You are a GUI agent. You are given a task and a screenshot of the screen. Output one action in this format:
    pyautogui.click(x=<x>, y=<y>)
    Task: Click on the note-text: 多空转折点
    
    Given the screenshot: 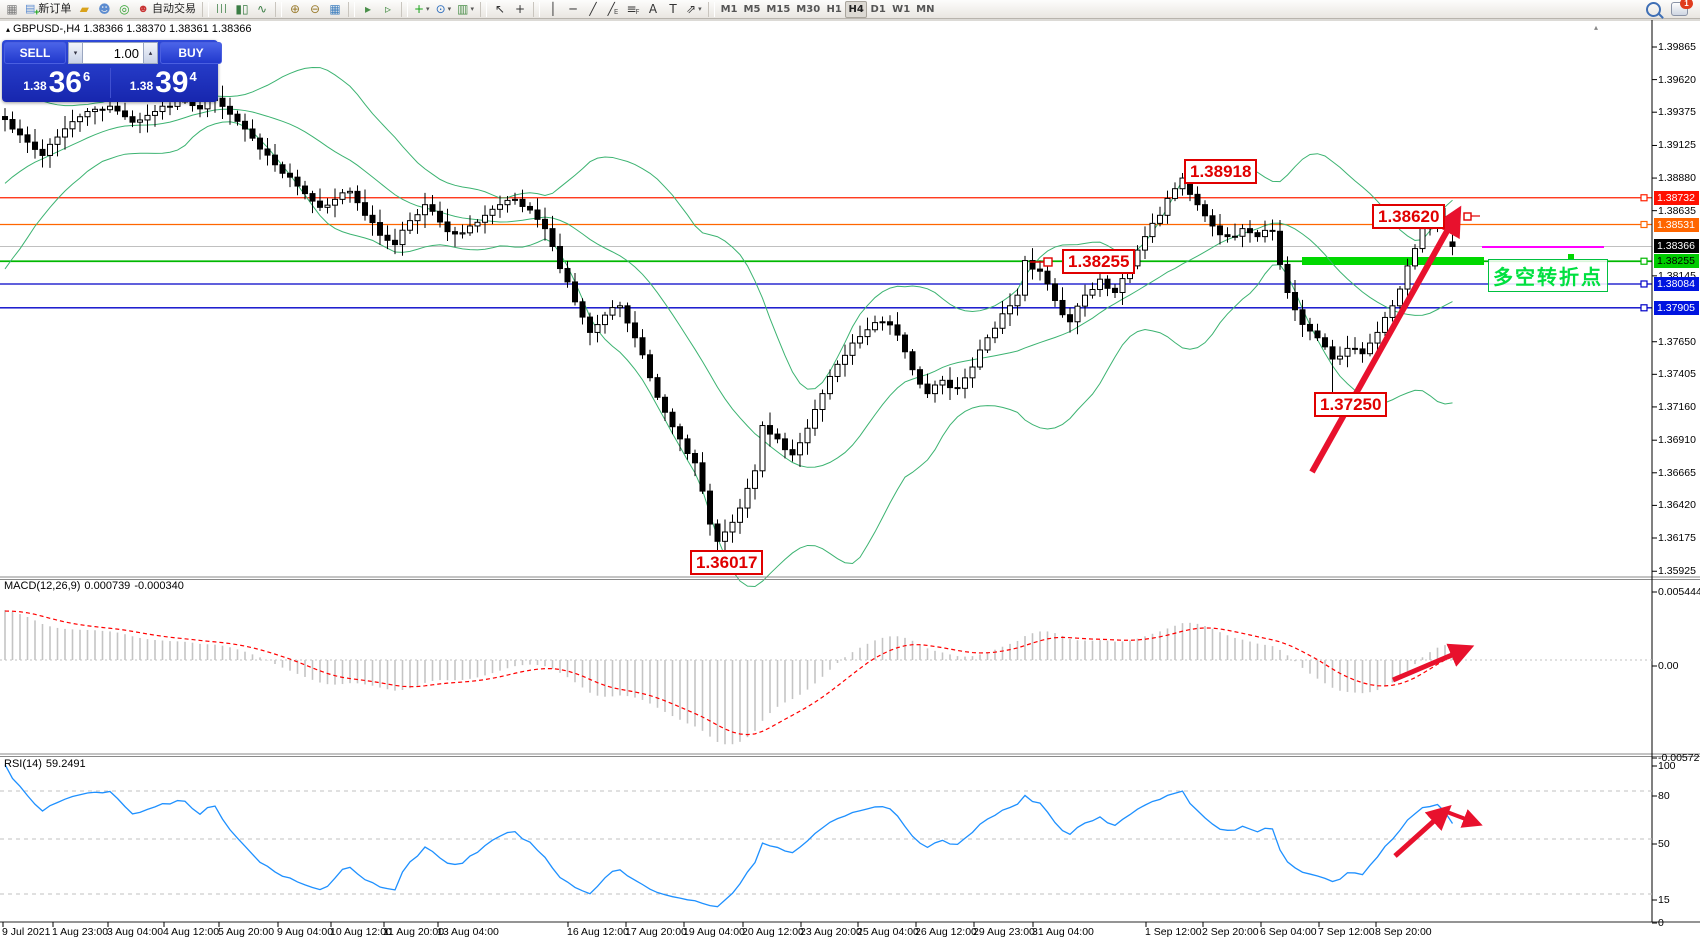 What is the action you would take?
    pyautogui.click(x=1548, y=275)
    